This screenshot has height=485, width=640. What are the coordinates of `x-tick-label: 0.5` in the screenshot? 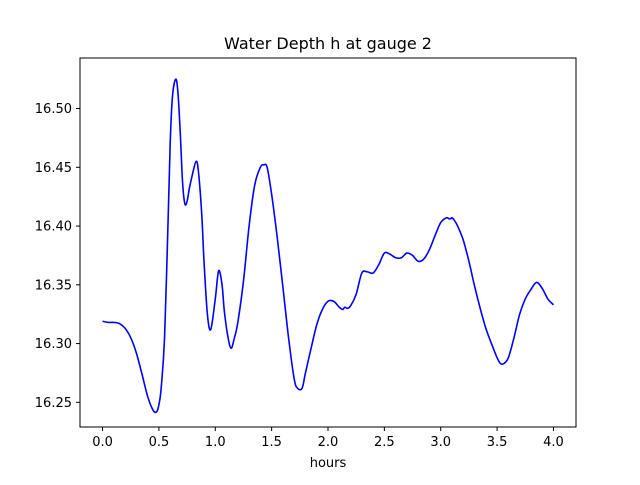 It's located at (159, 442).